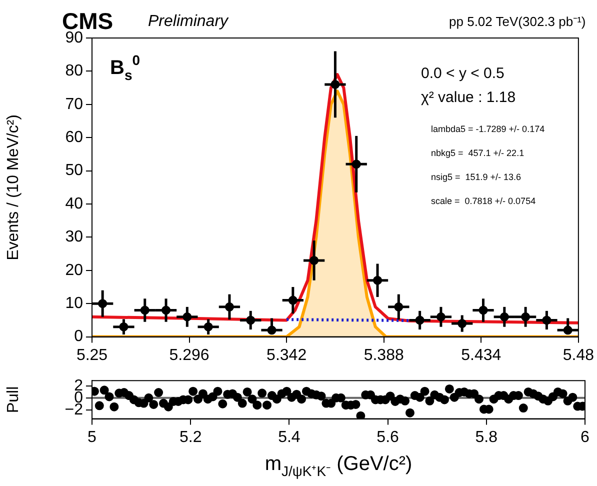 This screenshot has height=486, width=597. What do you see at coordinates (74, 137) in the screenshot?
I see `y-tick-label: 60` at bounding box center [74, 137].